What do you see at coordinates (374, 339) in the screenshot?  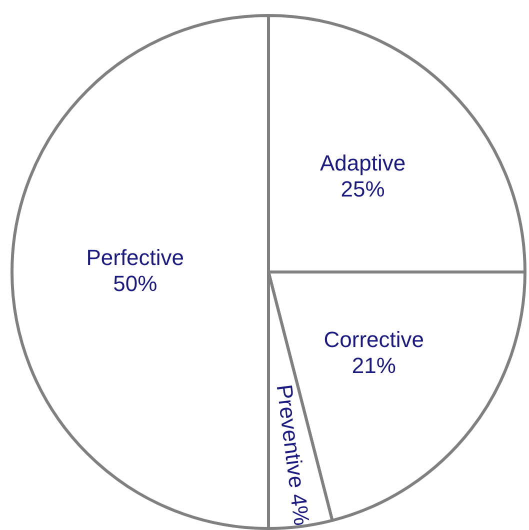 I see `slice-label: Corrective` at bounding box center [374, 339].